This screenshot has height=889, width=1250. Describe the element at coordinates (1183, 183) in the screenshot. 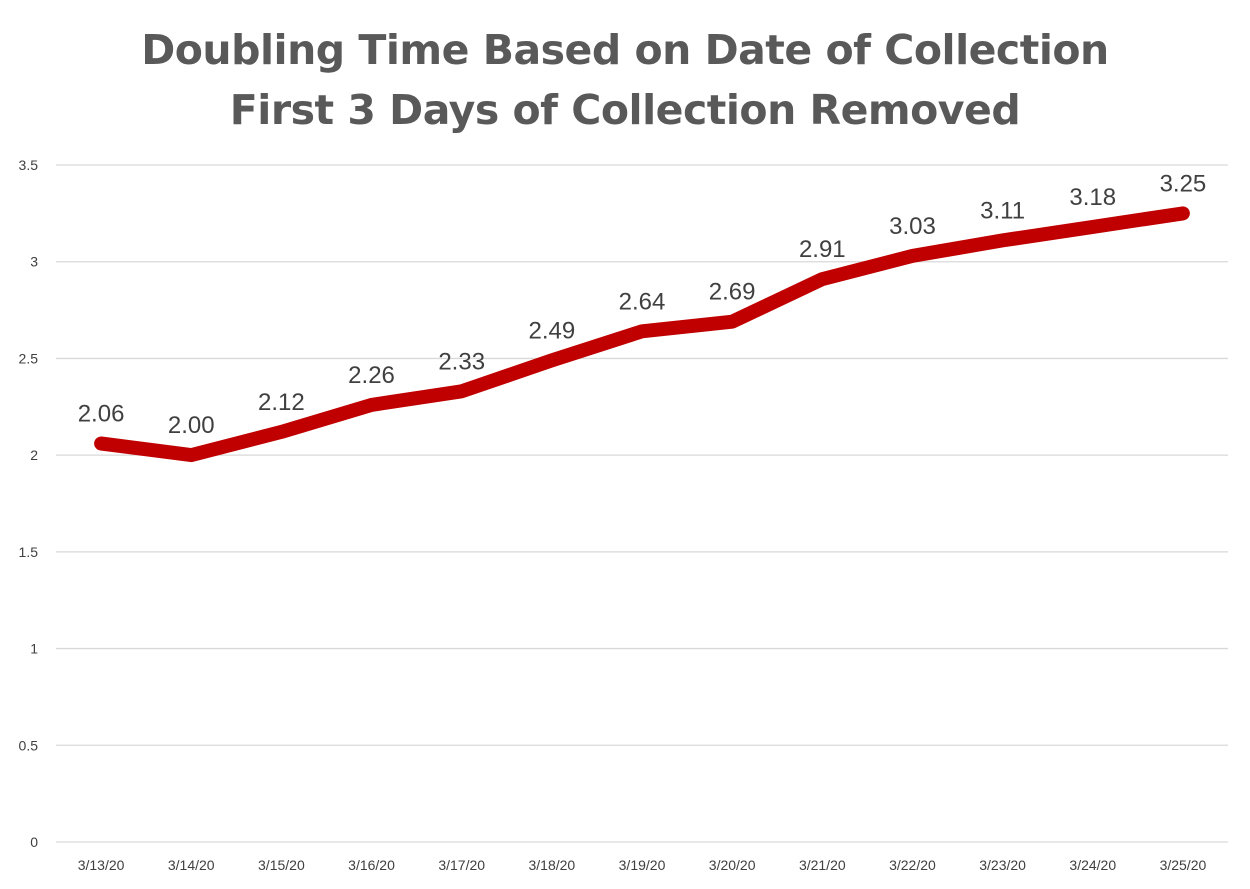

I see `data-label: 3.25` at that location.